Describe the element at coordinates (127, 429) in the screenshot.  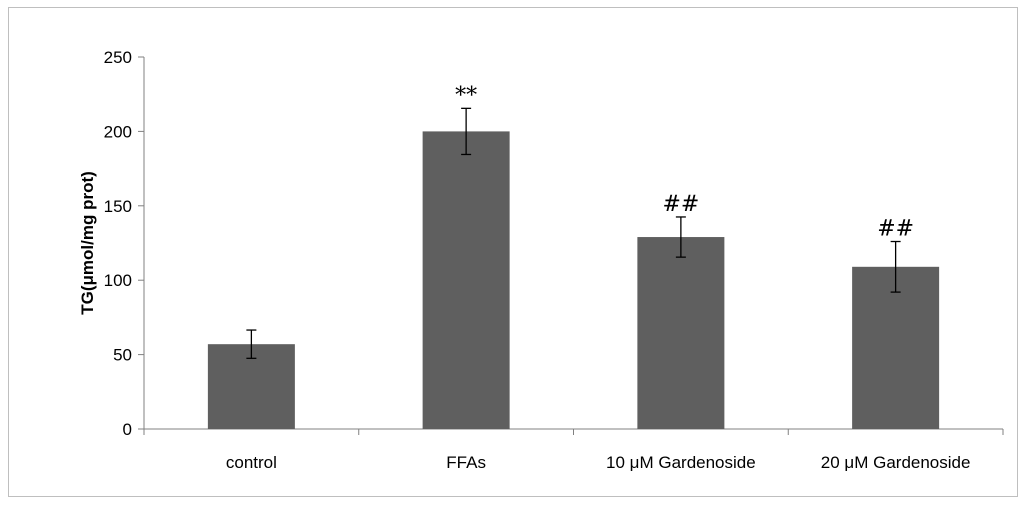
I see `y-tick-label: 0` at that location.